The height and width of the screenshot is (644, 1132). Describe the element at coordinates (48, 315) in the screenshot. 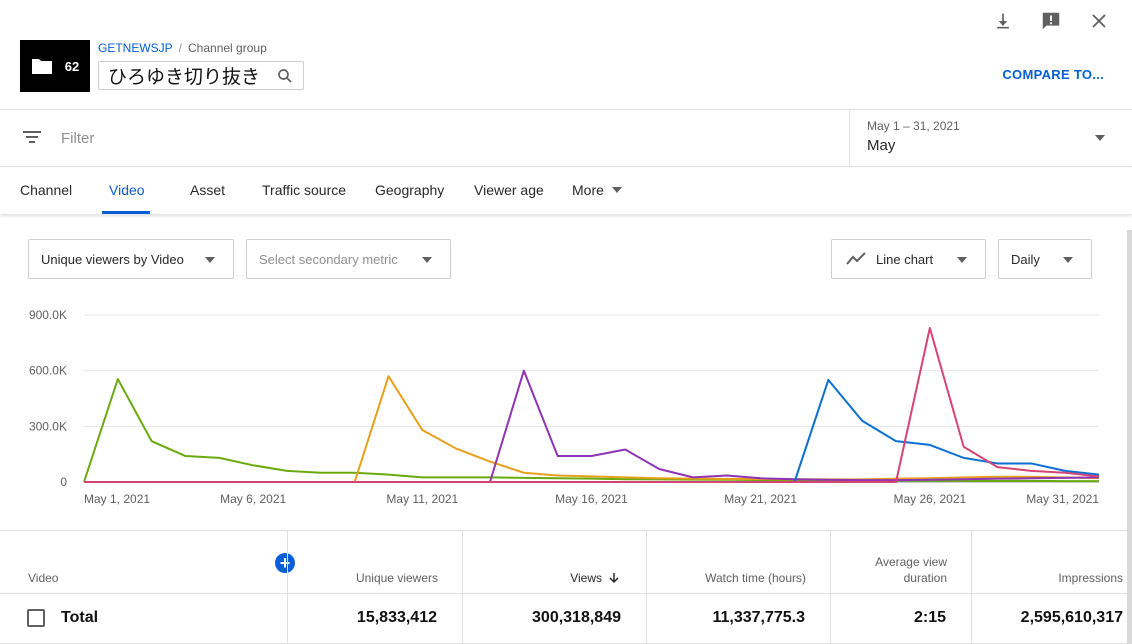

I see `y-tick-label: 900.0K` at that location.